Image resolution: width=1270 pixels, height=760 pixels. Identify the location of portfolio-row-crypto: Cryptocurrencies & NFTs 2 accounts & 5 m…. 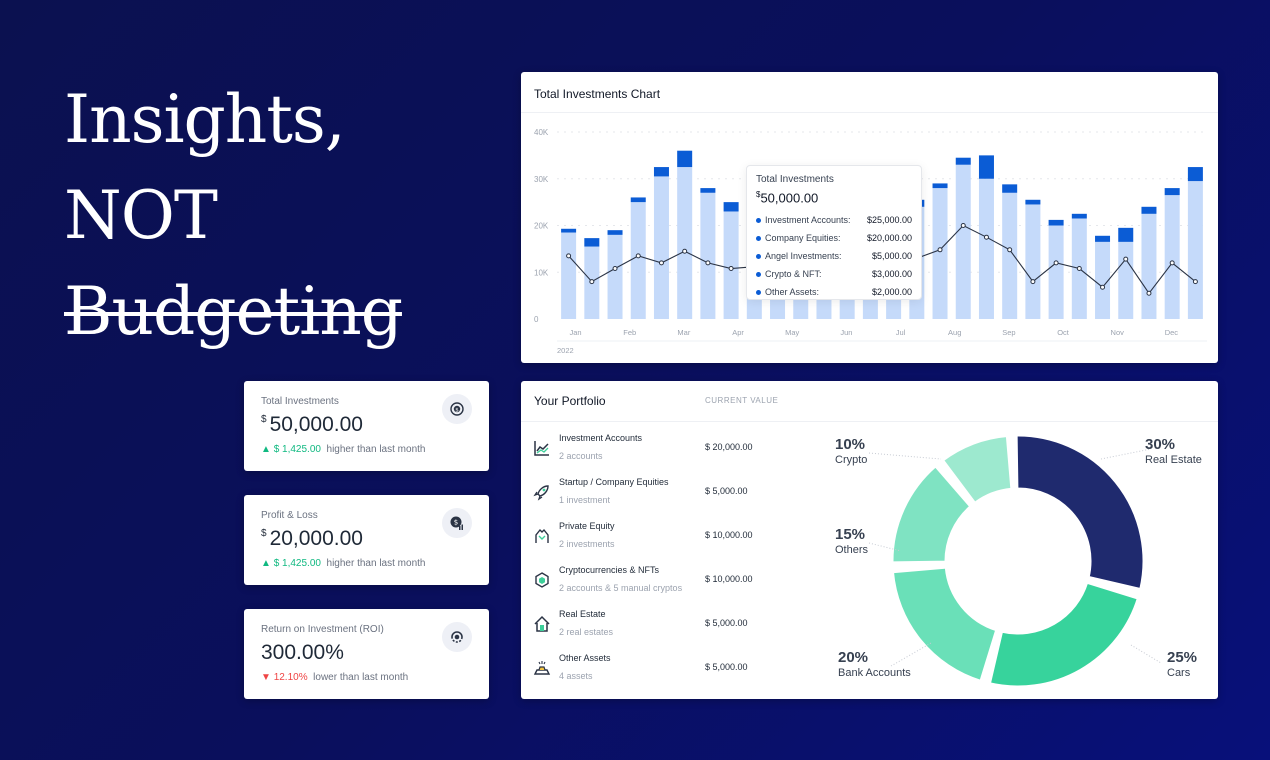
(671, 582).